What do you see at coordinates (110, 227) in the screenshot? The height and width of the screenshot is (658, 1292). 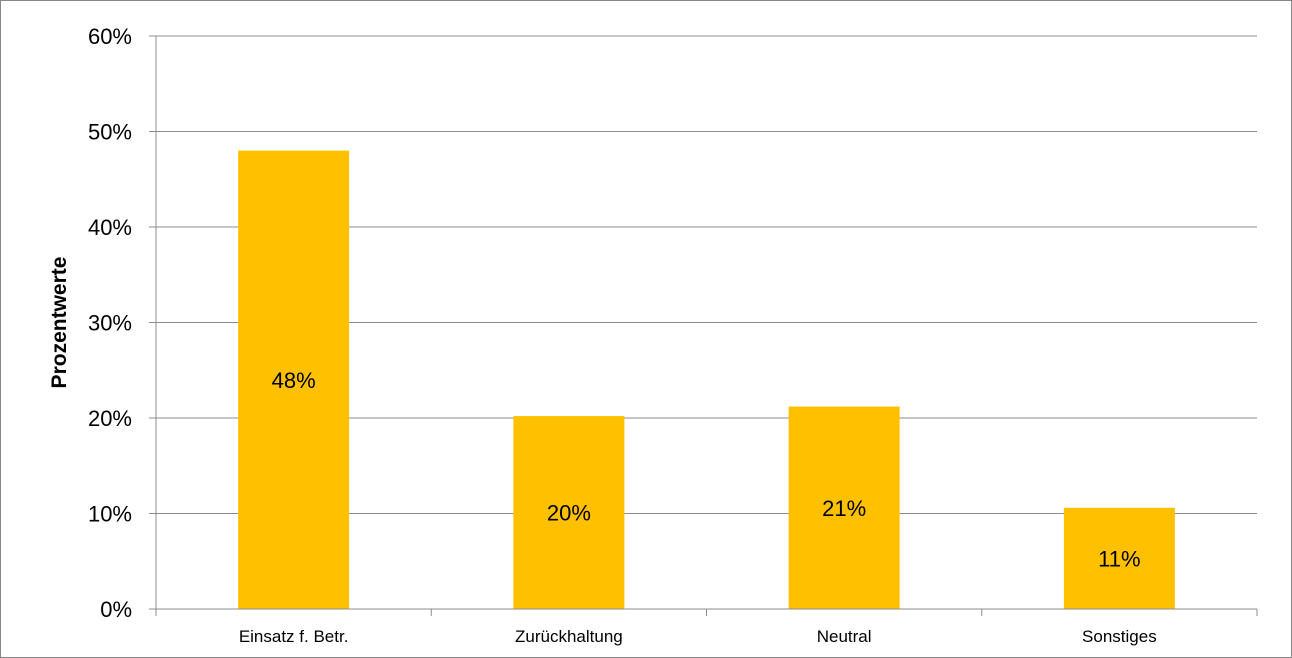 I see `y-tick-label: 40%` at bounding box center [110, 227].